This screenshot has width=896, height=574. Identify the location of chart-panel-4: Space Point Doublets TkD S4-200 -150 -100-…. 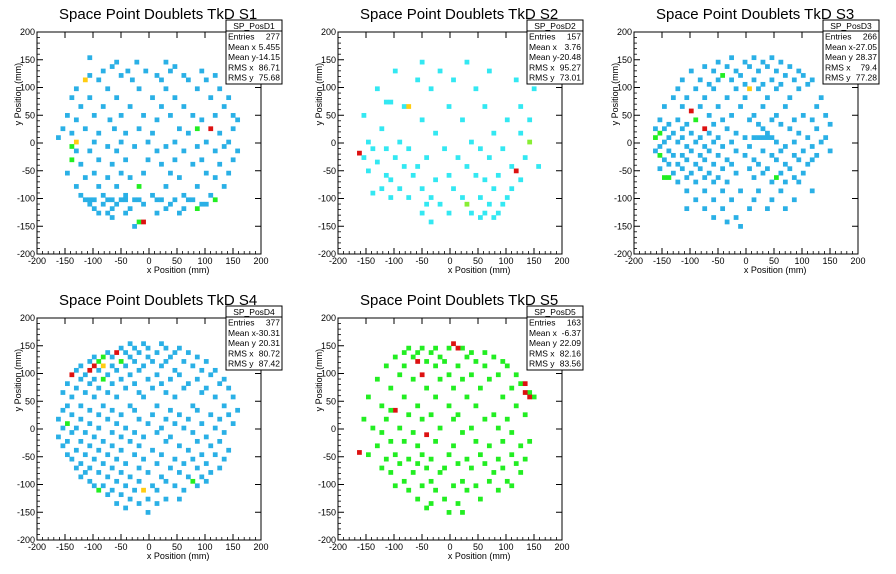
(148, 426).